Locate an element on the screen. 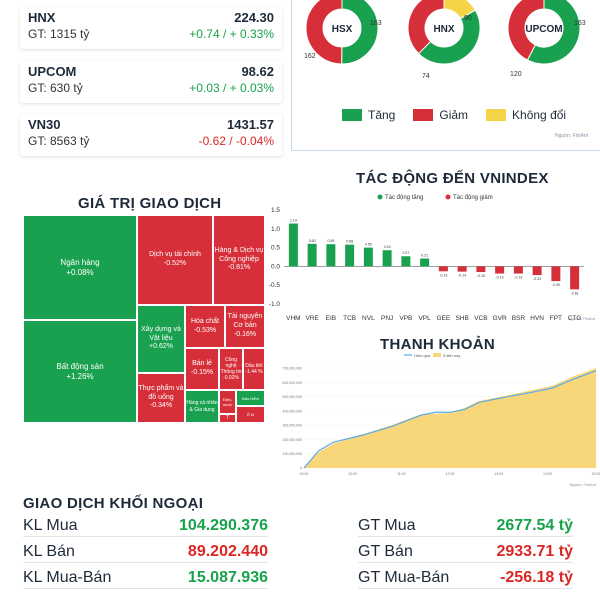 This screenshot has height=600, width=600. legend-swatch-down is located at coordinates (423, 115).